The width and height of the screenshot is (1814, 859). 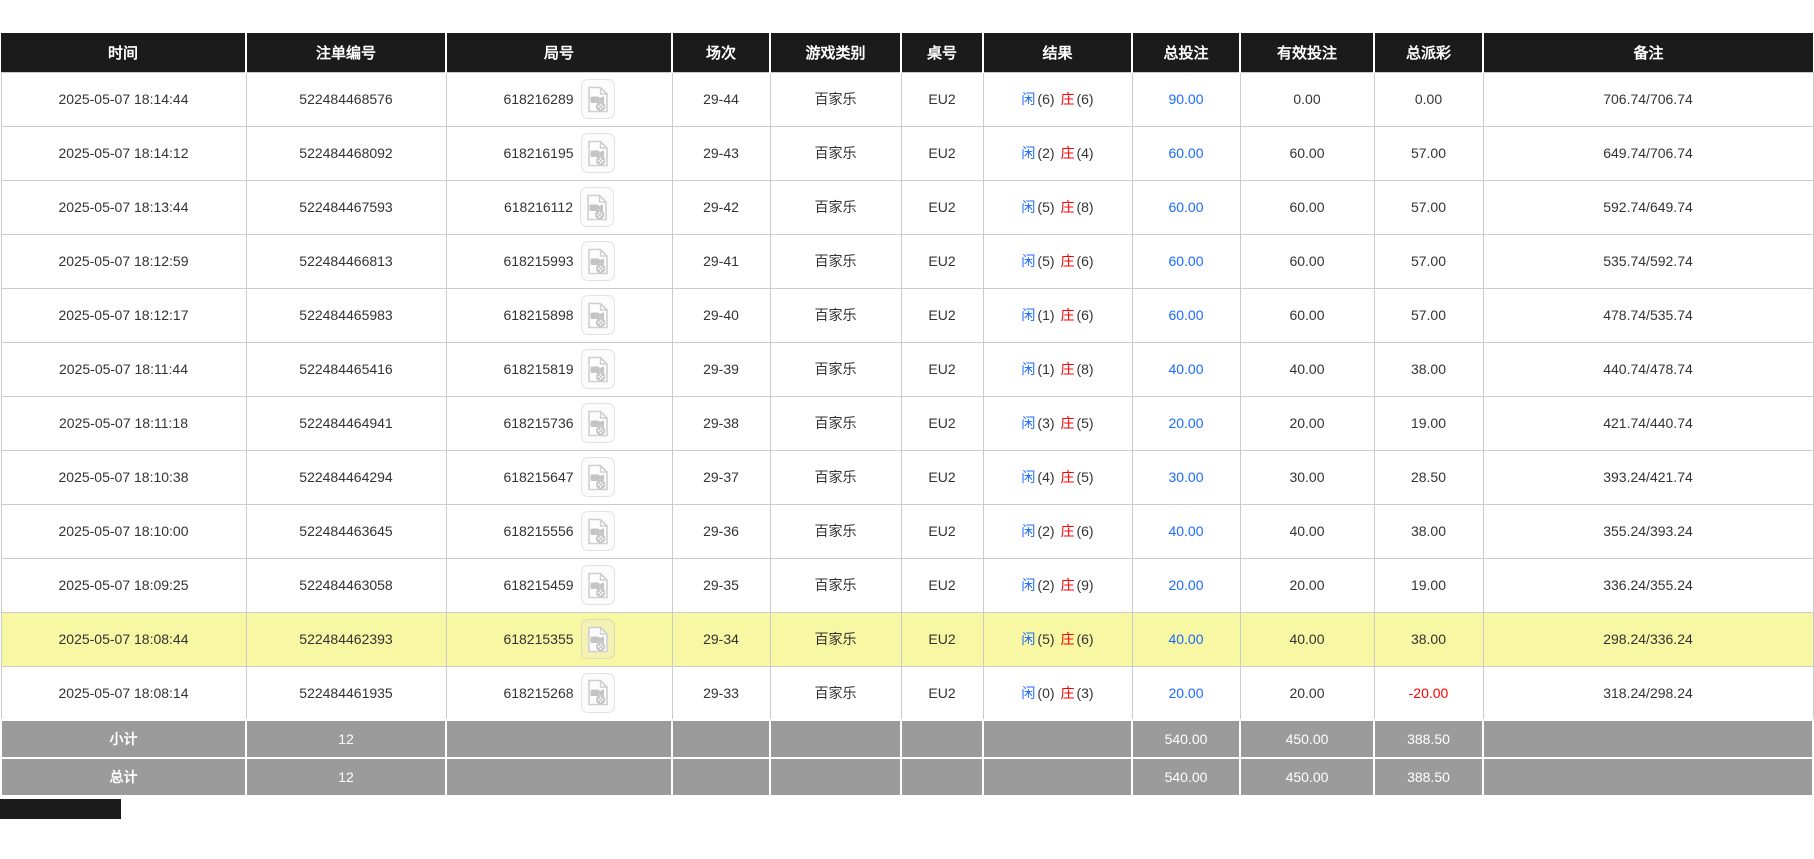 I want to click on grand-total-count: 12, so click(x=346, y=777).